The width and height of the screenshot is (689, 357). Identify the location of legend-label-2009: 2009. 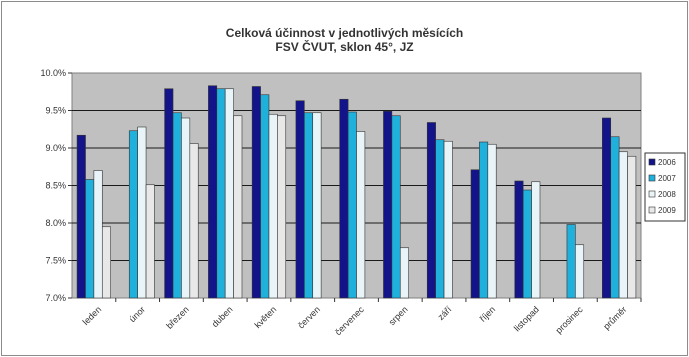
(667, 210).